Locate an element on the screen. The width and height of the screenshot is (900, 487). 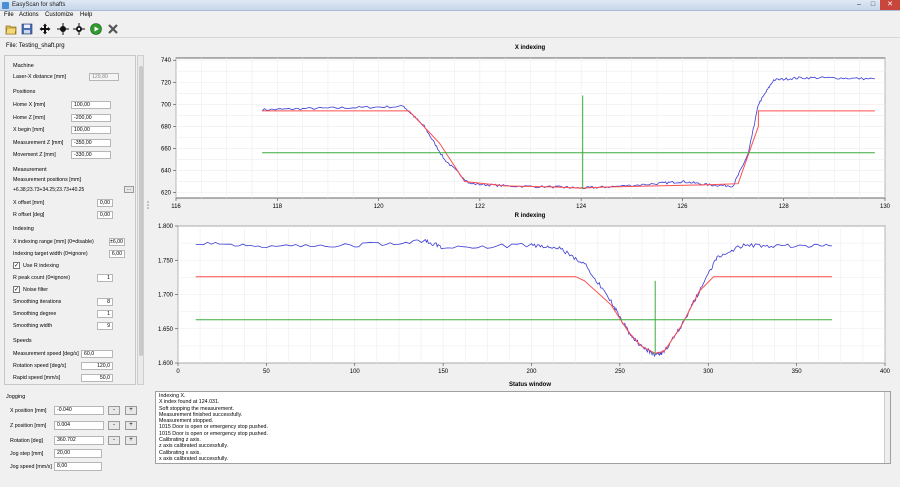
menu-customize: Customize is located at coordinates (59, 15).